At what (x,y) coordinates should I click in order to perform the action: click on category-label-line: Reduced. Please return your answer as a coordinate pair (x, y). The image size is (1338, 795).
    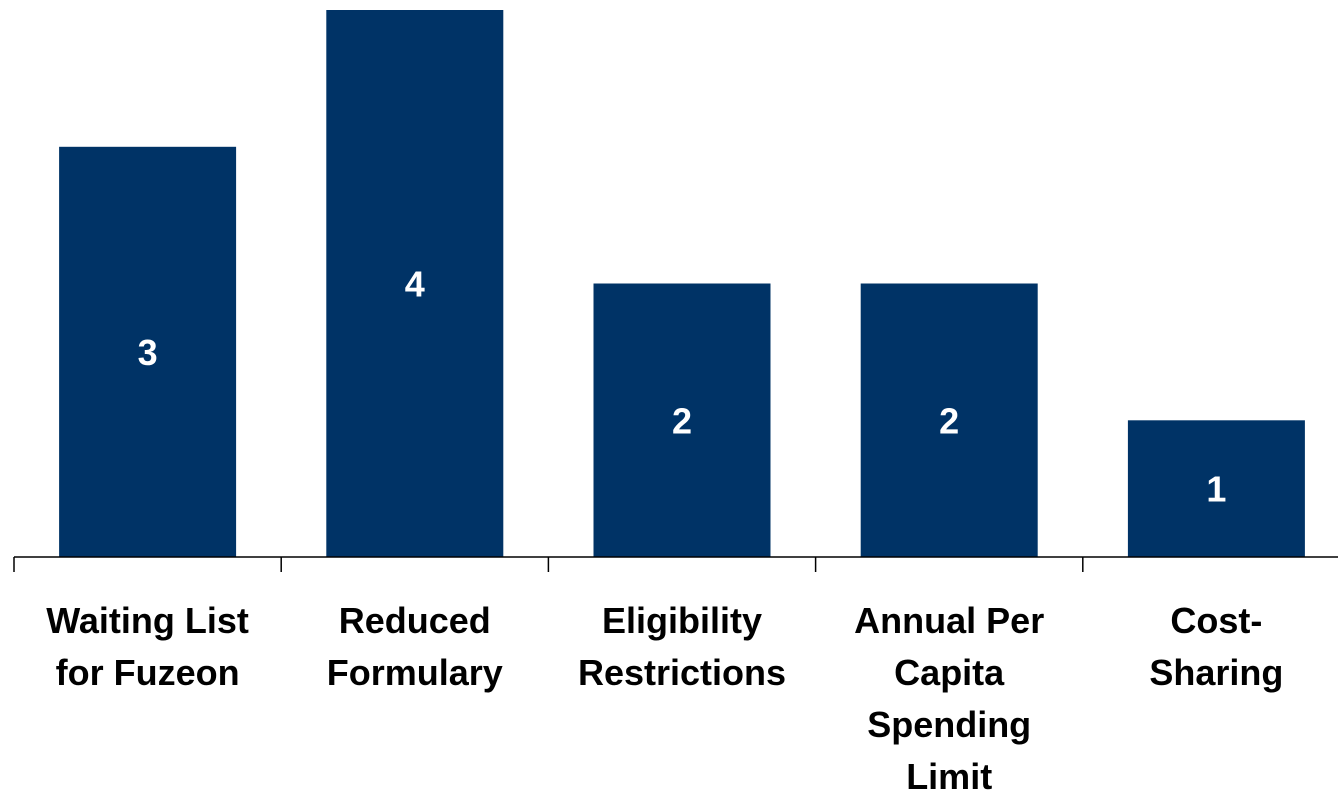
    Looking at the image, I should click on (415, 620).